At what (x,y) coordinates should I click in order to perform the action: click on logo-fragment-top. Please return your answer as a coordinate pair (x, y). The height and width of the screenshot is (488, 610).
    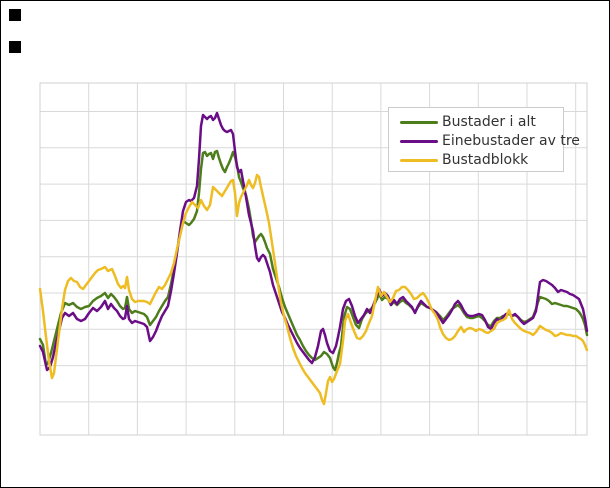
    Looking at the image, I should click on (15, 15).